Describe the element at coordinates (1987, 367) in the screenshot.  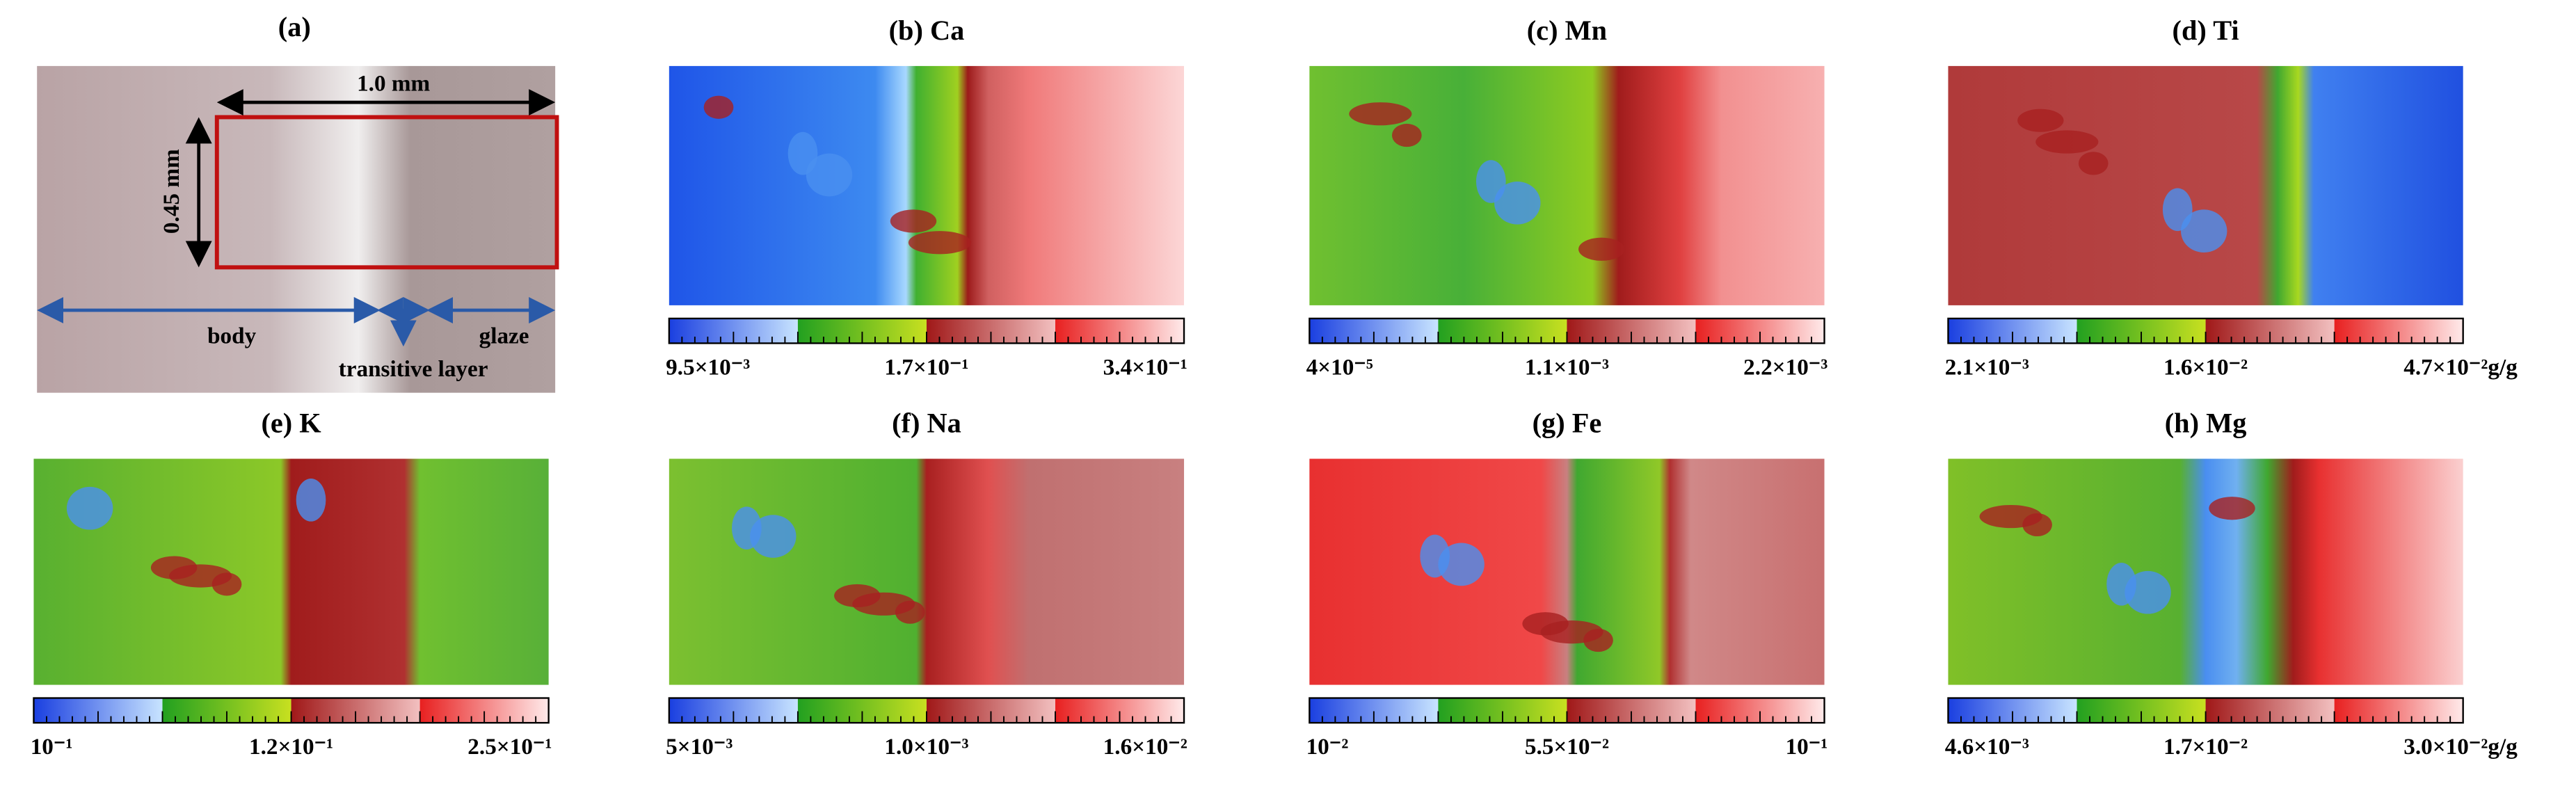
I see `colorbar-min: 2.1×10⁻³` at that location.